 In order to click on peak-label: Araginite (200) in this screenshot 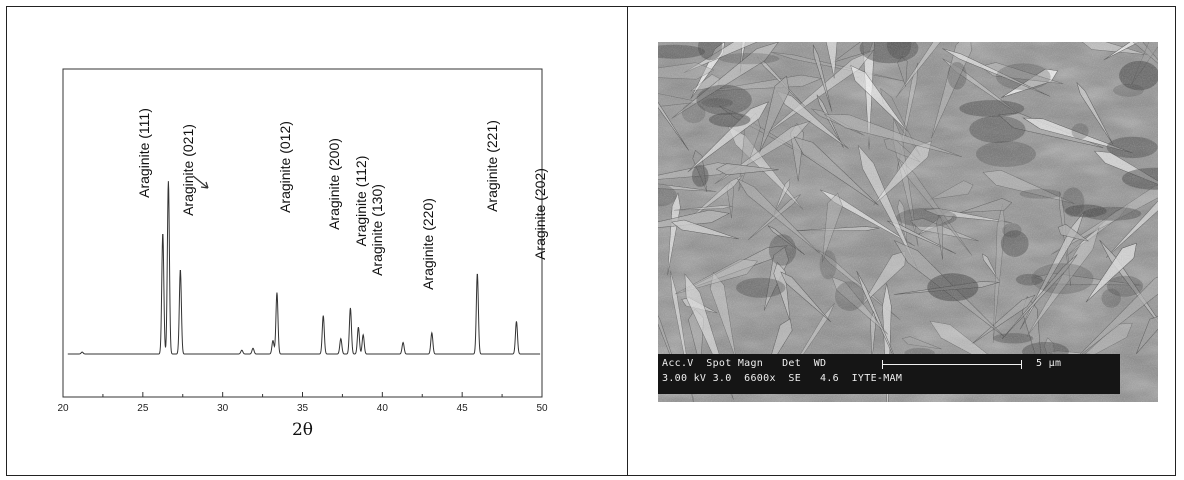, I will do `click(334, 184)`.